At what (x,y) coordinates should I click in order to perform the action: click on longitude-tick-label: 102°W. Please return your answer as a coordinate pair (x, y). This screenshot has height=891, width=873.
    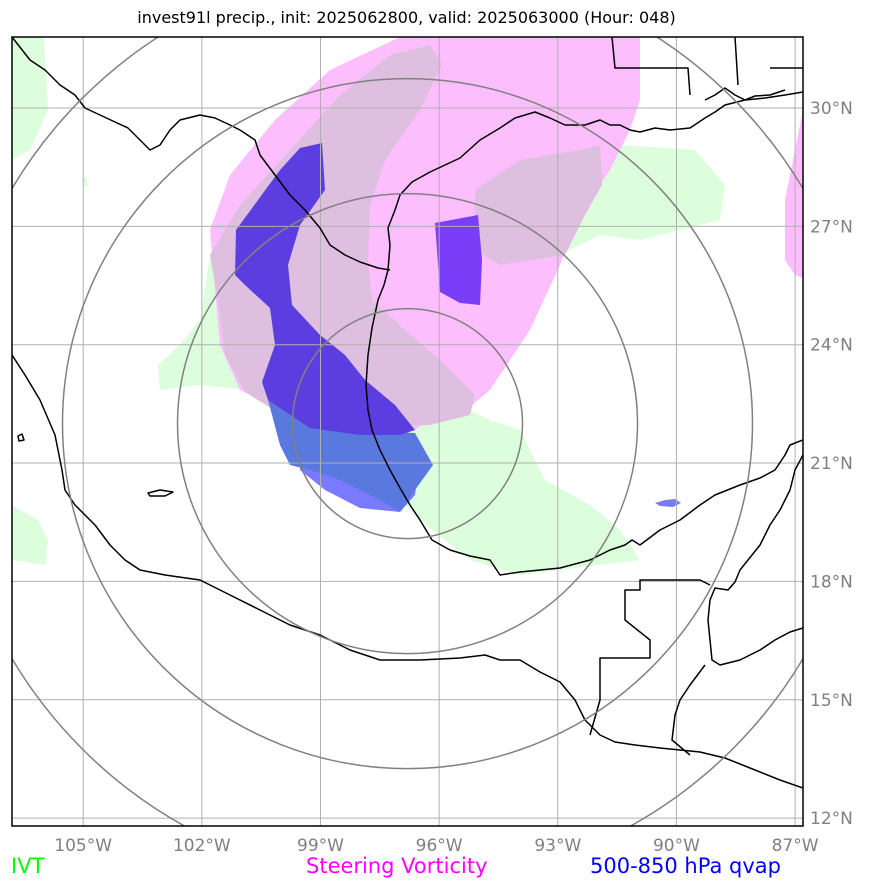
    Looking at the image, I should click on (202, 846).